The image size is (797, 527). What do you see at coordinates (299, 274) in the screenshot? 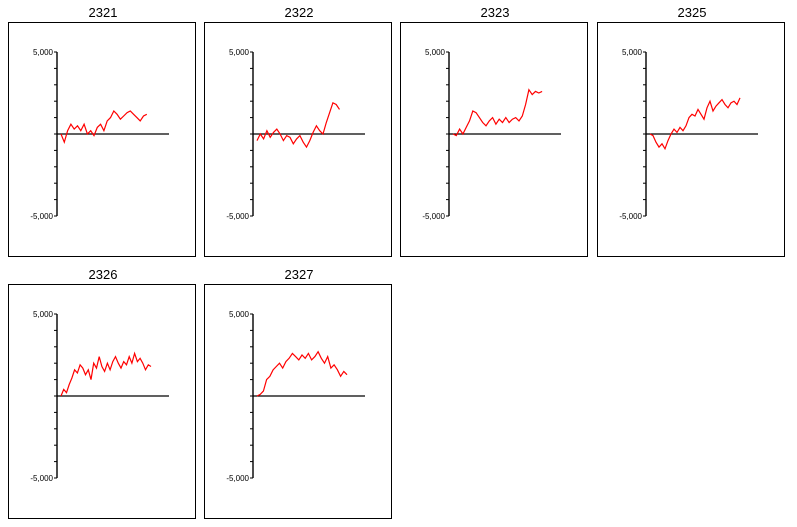
I see `panel-title: 2327` at bounding box center [299, 274].